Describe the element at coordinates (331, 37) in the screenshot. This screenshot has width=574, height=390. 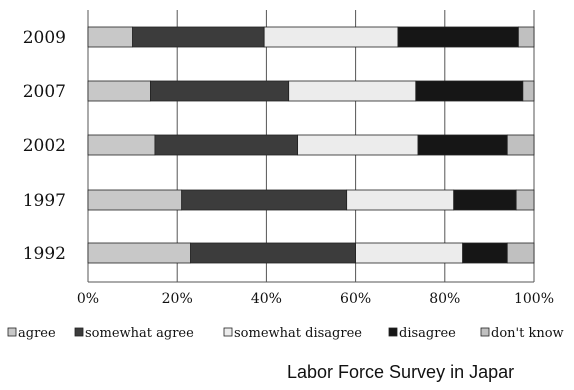
I see `bar-2009-somewhat-disagree` at that location.